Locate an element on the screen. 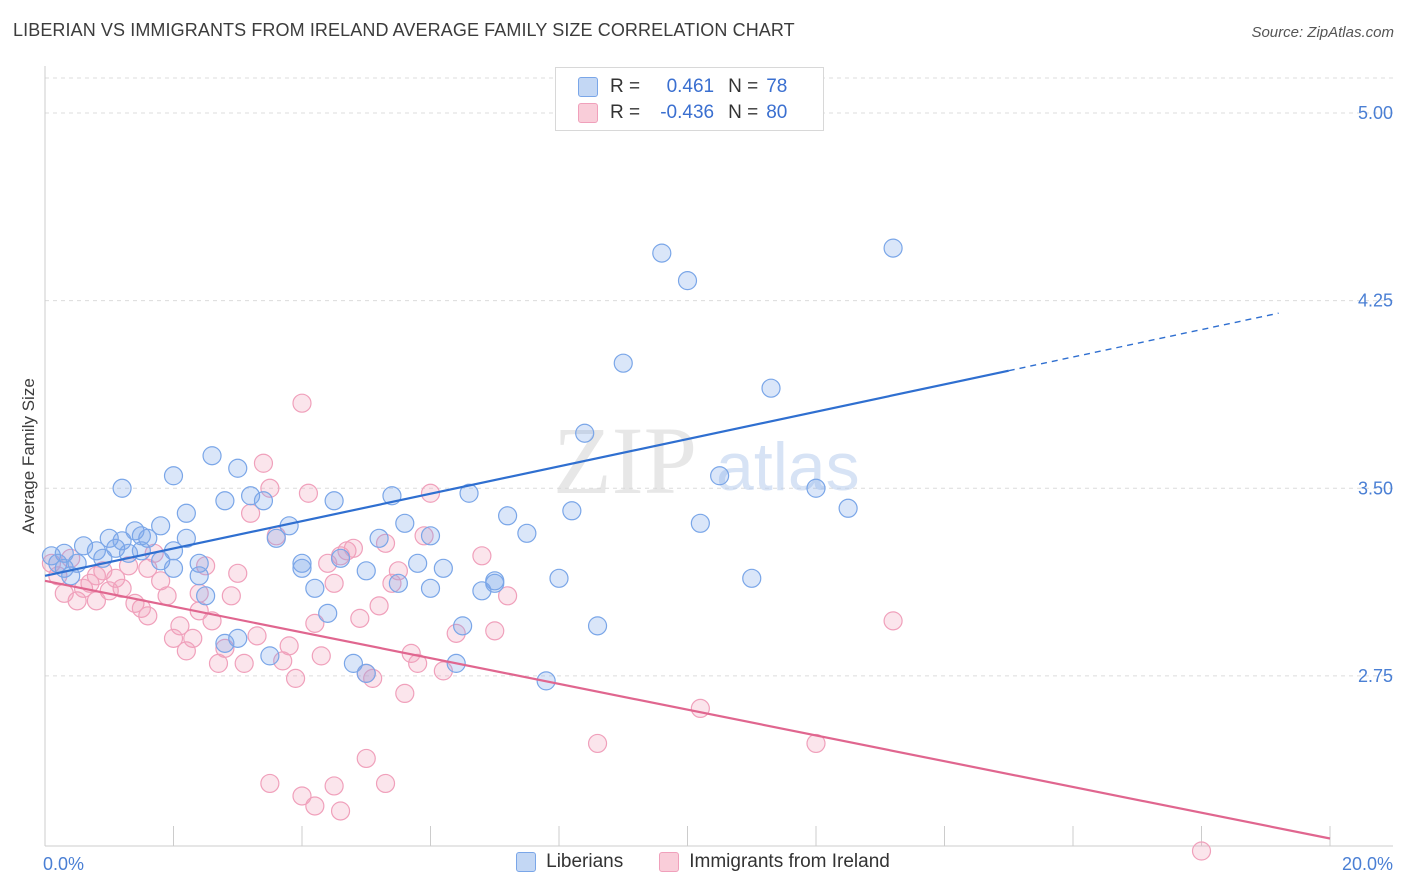  legend-n-label: N = is located at coordinates (743, 112).